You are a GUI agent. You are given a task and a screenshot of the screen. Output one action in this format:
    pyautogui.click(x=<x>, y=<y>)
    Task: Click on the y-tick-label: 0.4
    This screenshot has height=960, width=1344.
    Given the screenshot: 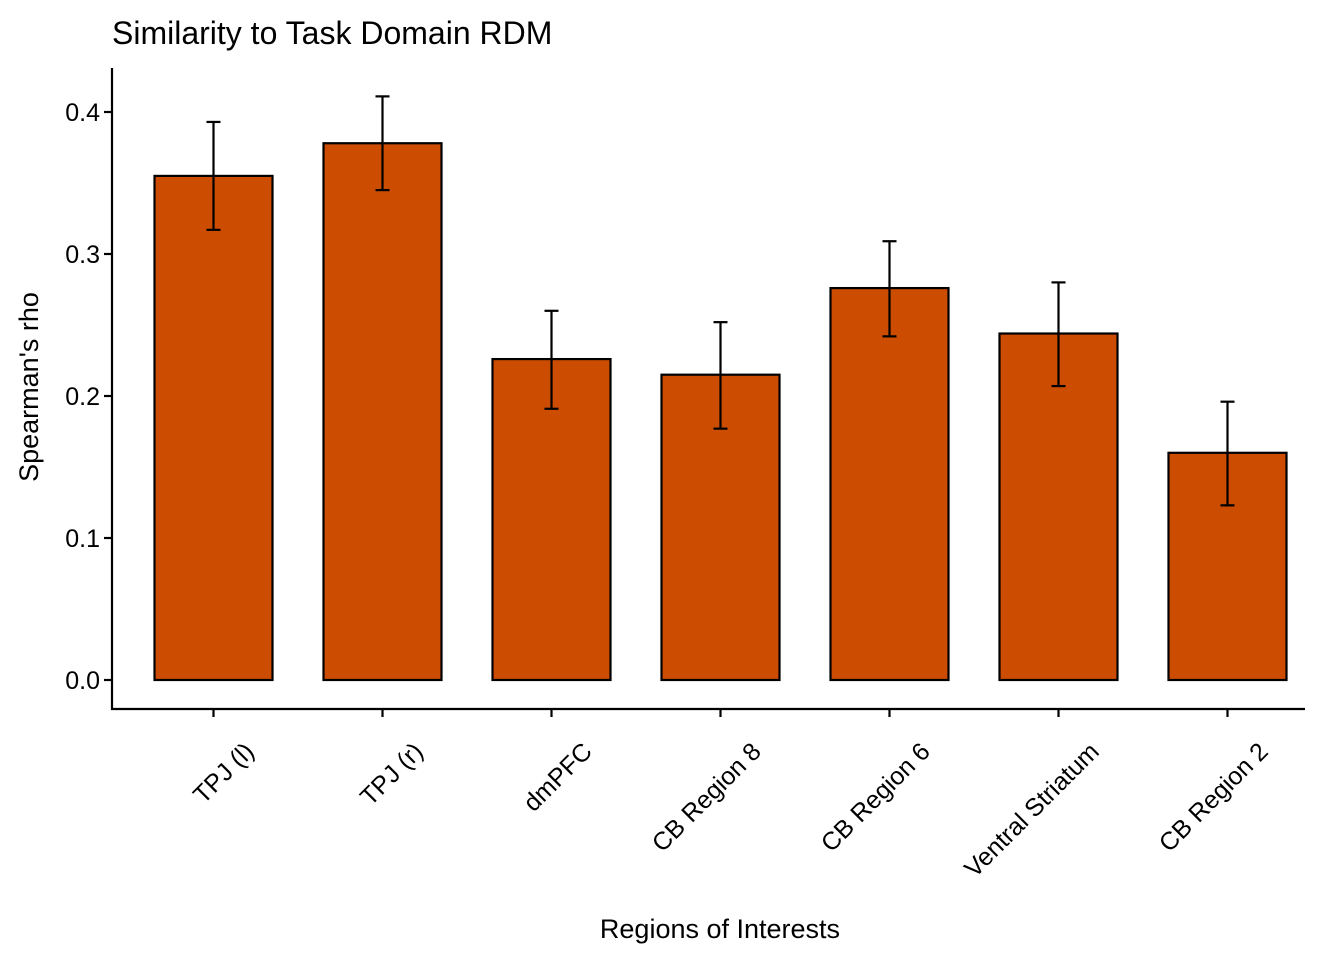 What is the action you would take?
    pyautogui.click(x=82, y=113)
    